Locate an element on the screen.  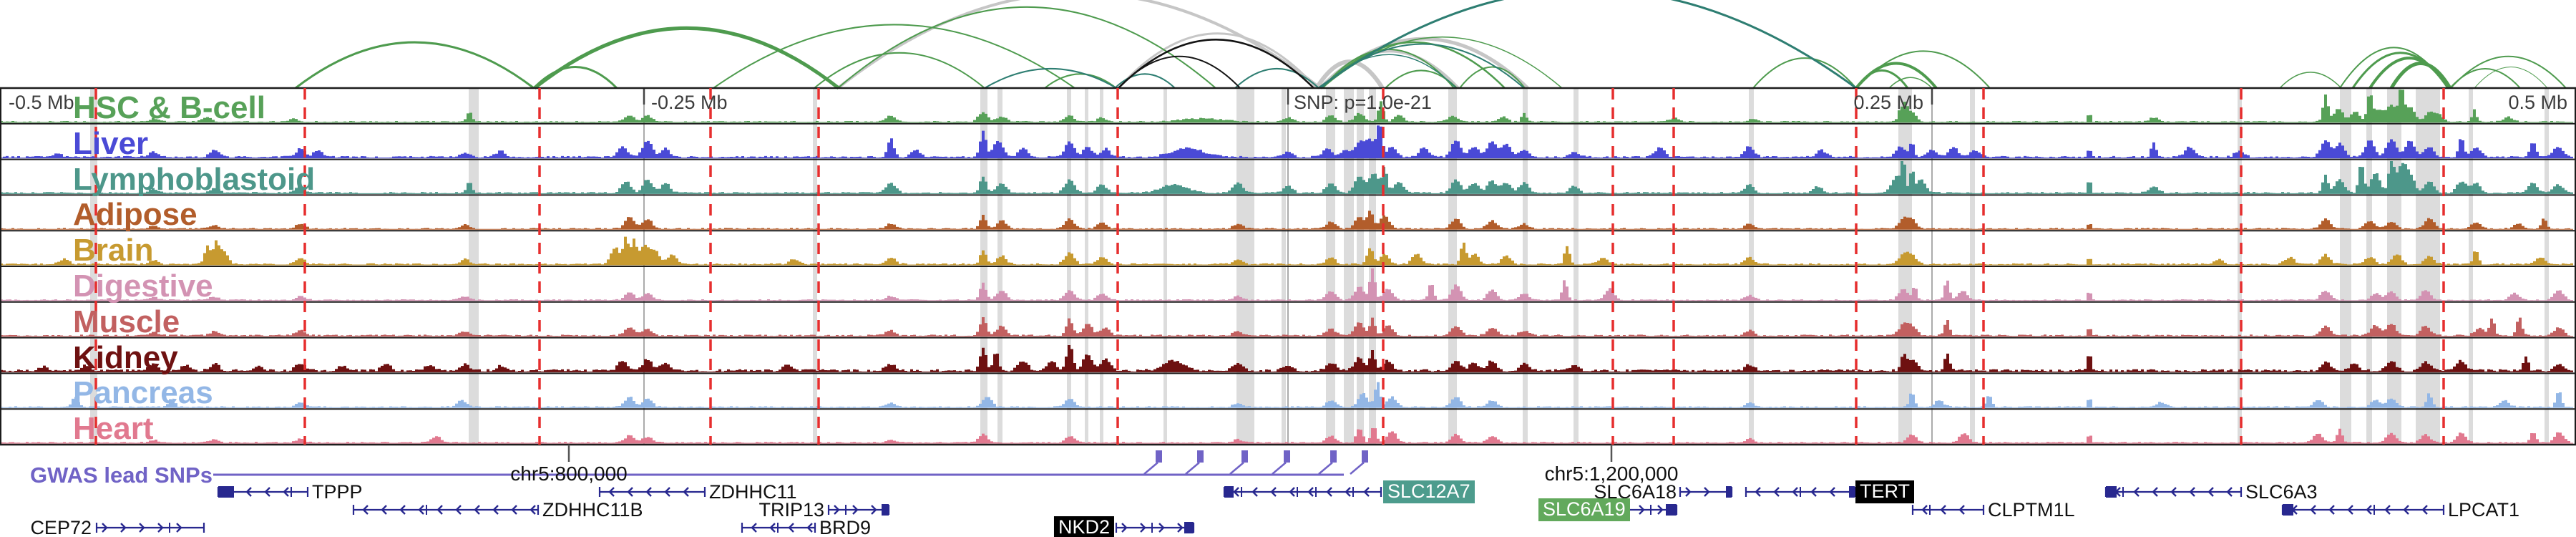
gene-slc12a7 is located at coordinates (1302, 492).